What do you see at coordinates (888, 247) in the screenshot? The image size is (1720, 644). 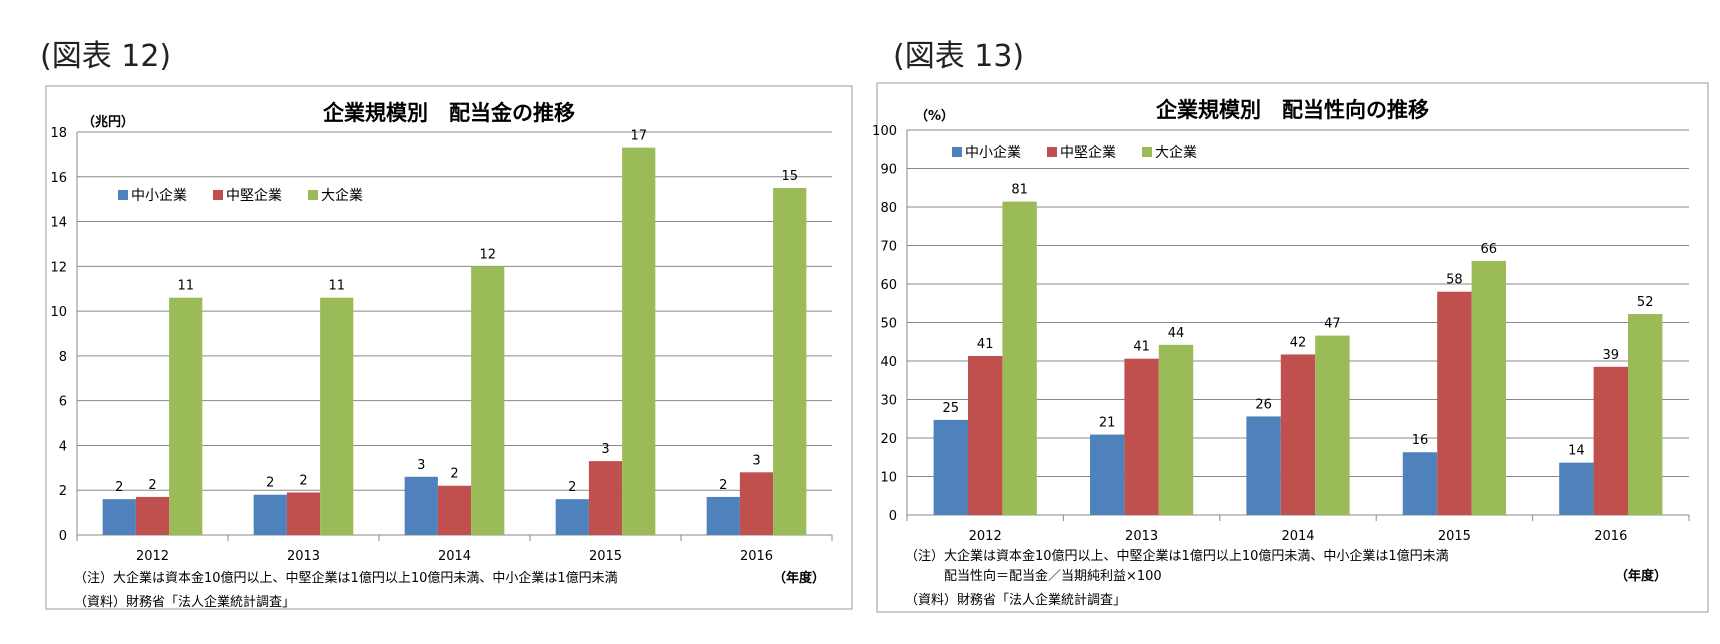 I see `y-tick-label: 70` at bounding box center [888, 247].